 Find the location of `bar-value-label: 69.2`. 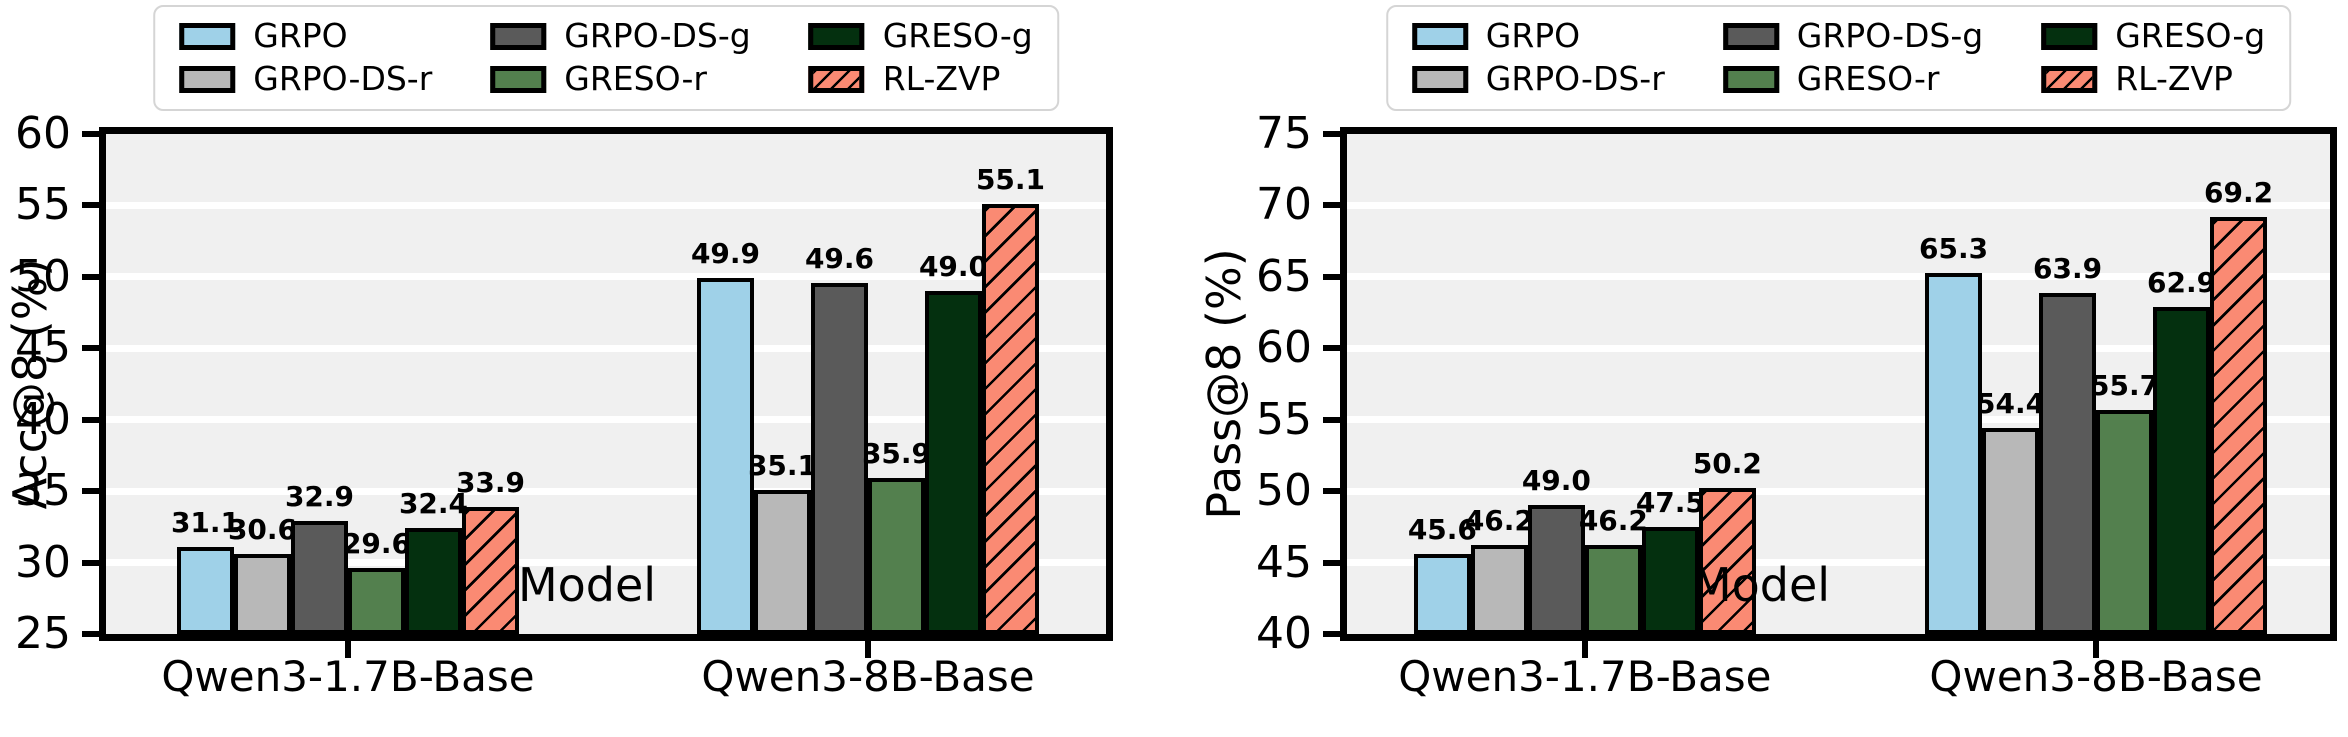

bar-value-label: 69.2 is located at coordinates (2238, 192).